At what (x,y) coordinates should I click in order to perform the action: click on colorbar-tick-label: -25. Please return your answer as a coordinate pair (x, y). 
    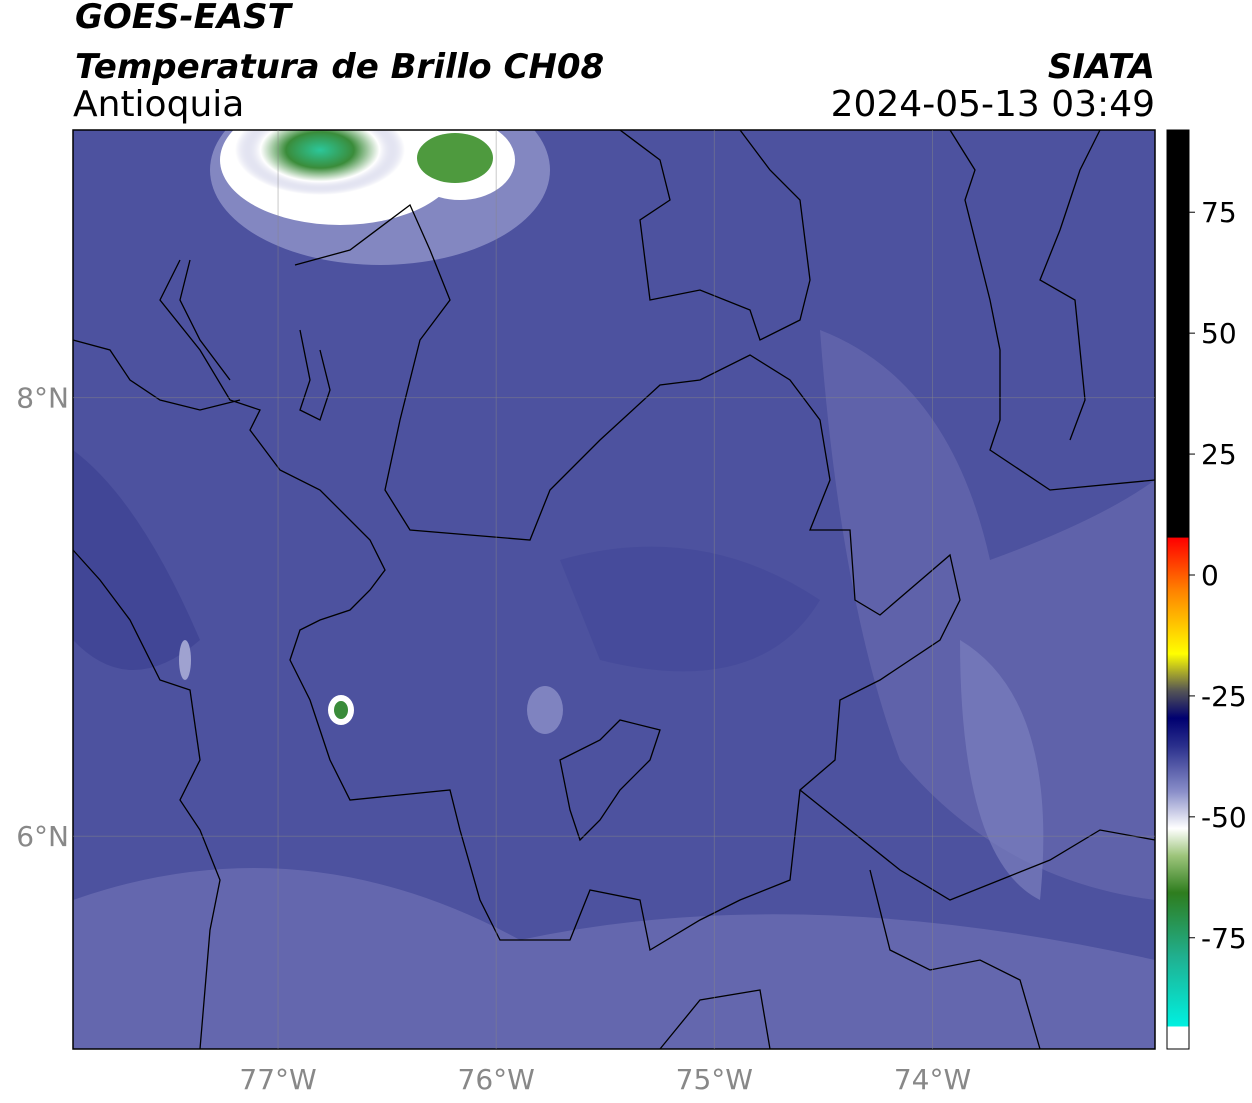
    Looking at the image, I should click on (1224, 696).